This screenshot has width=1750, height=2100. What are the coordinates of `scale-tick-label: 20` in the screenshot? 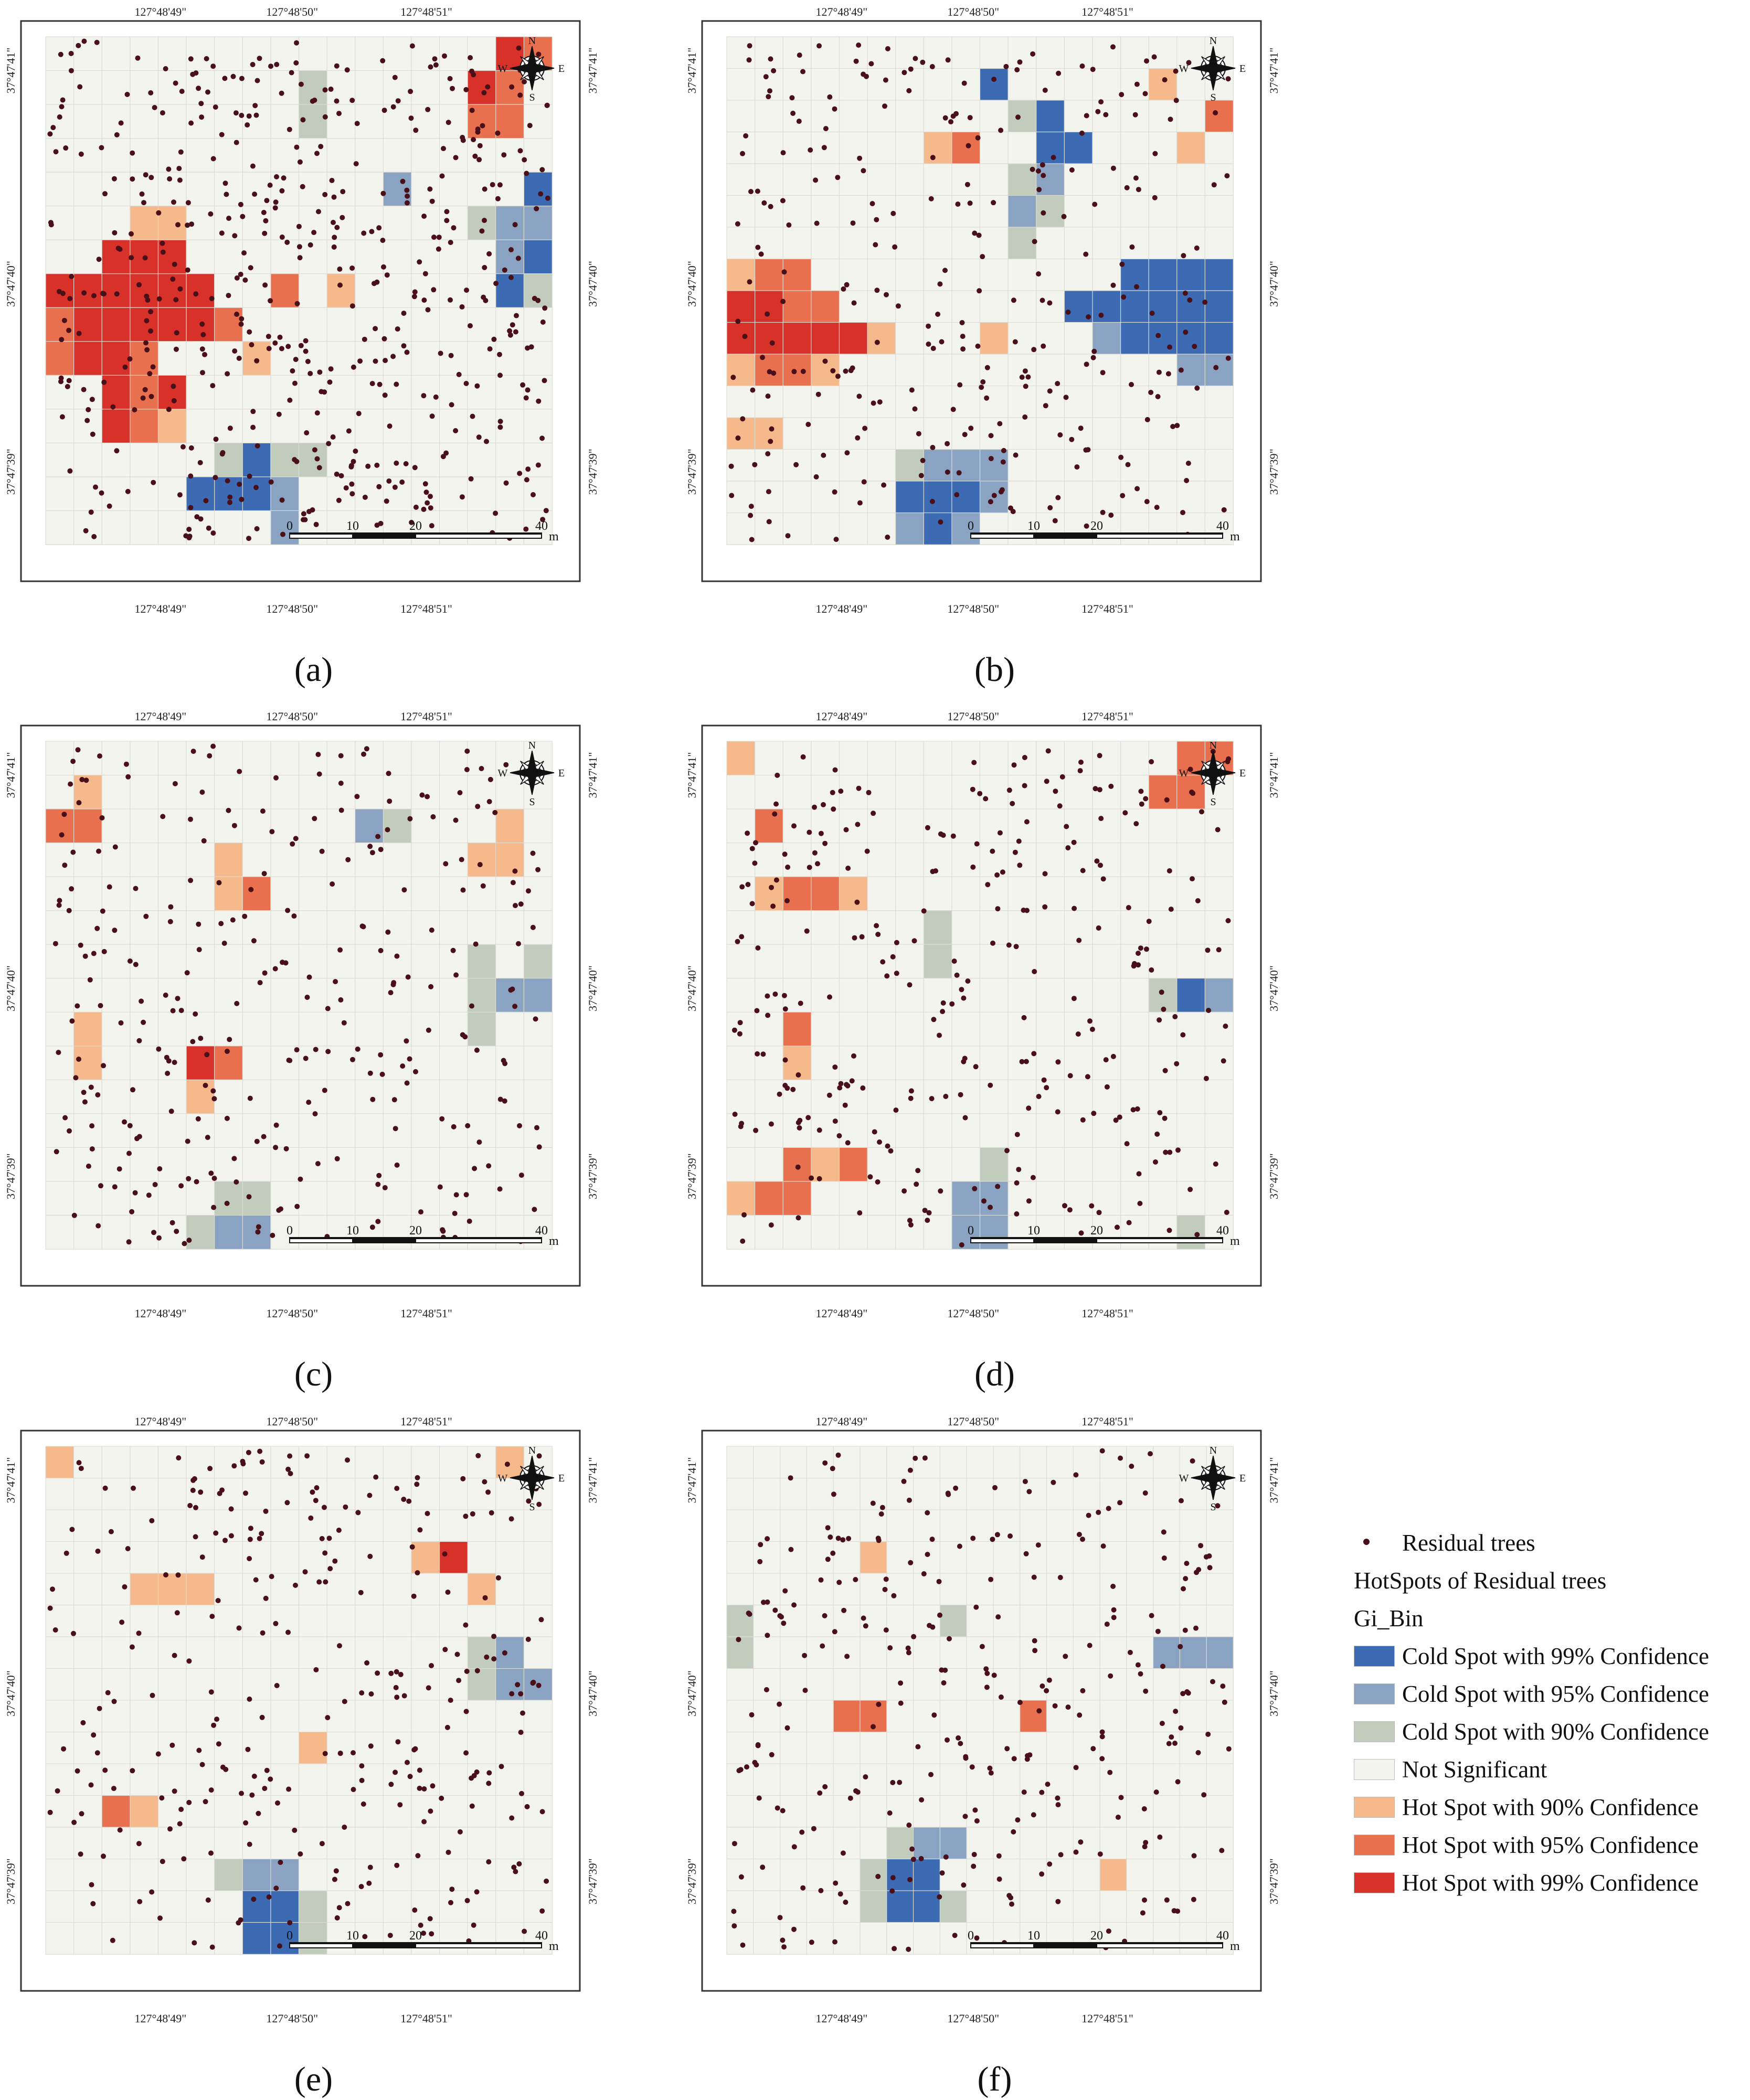 It's located at (415, 1231).